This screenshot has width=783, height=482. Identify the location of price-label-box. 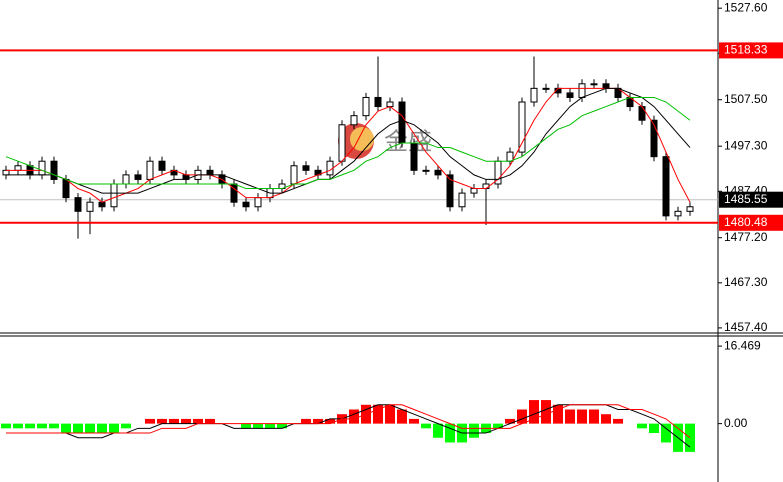
(751, 199).